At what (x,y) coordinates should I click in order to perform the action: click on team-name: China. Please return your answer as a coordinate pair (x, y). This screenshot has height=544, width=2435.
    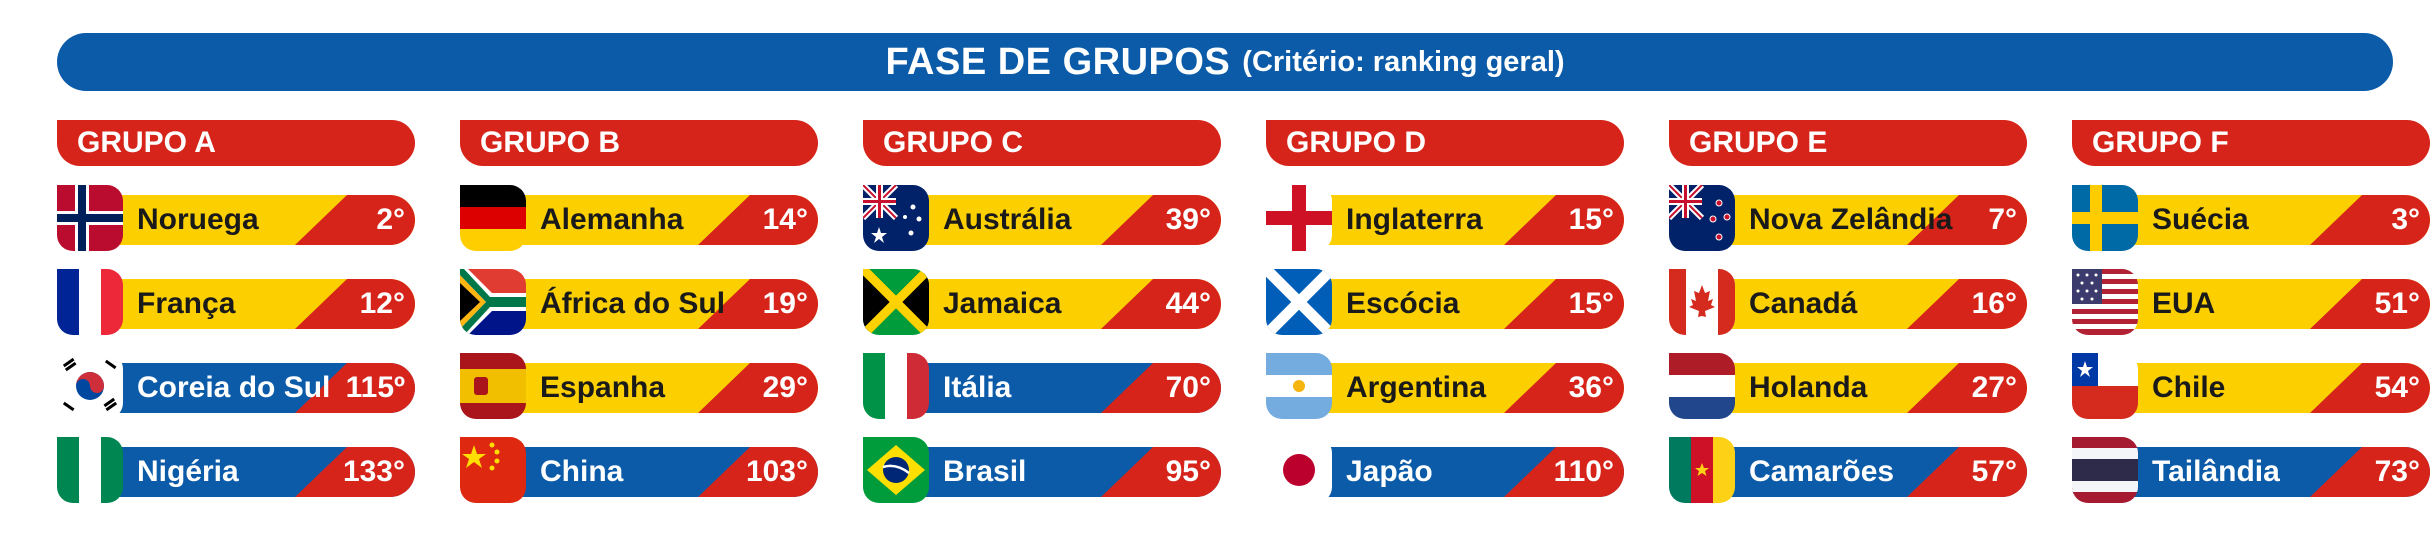
    Looking at the image, I should click on (582, 471).